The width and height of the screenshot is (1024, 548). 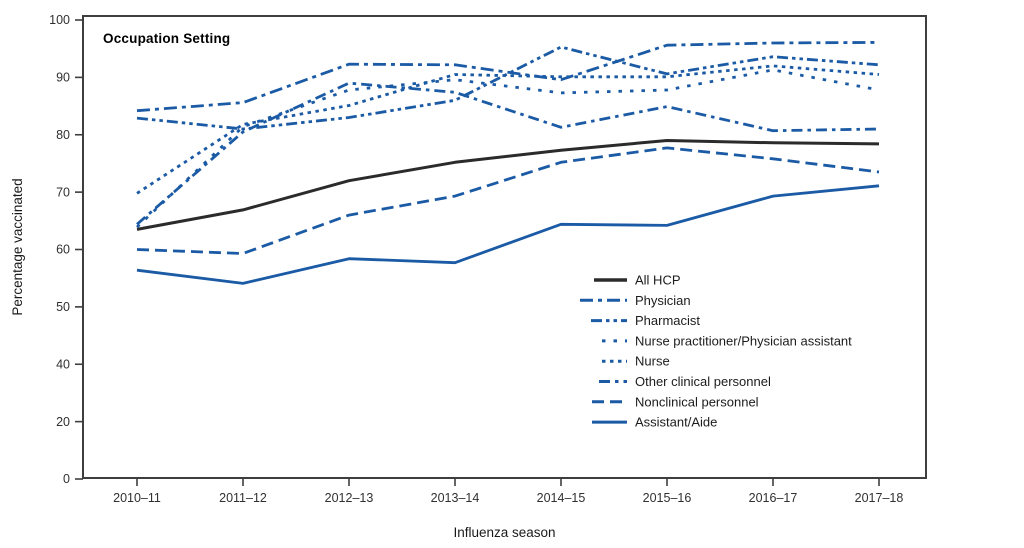 What do you see at coordinates (243, 498) in the screenshot?
I see `x-tick-label: 2011–12` at bounding box center [243, 498].